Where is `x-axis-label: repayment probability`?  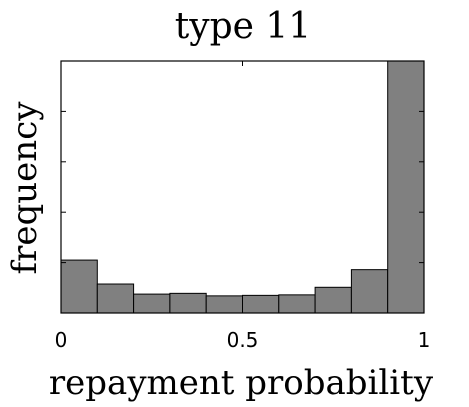 x-axis-label: repayment probability is located at coordinates (241, 383).